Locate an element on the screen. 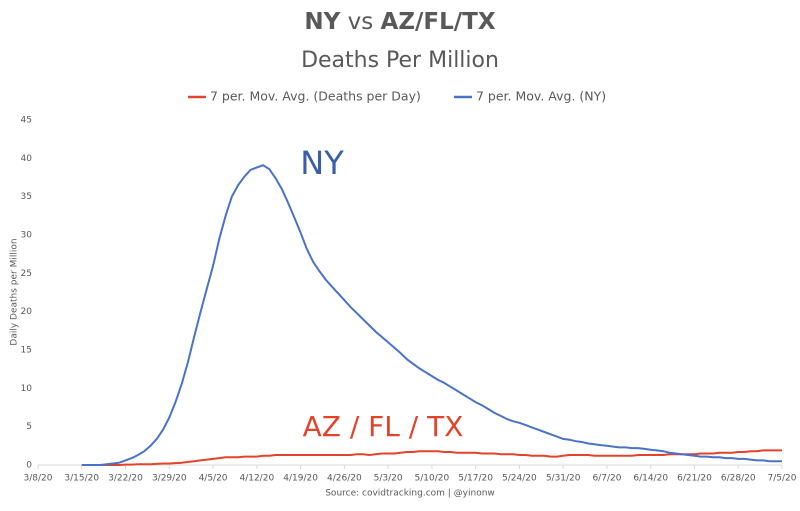 This screenshot has height=511, width=800. x-tick-label: 5/10/20 is located at coordinates (432, 479).